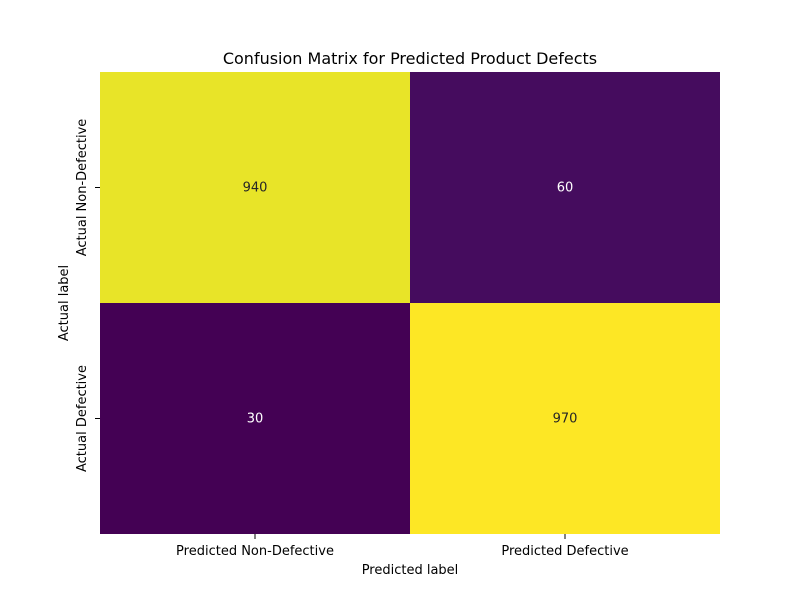 The image size is (800, 604). Describe the element at coordinates (82, 418) in the screenshot. I see `y-tick-label: Actual Defective` at that location.